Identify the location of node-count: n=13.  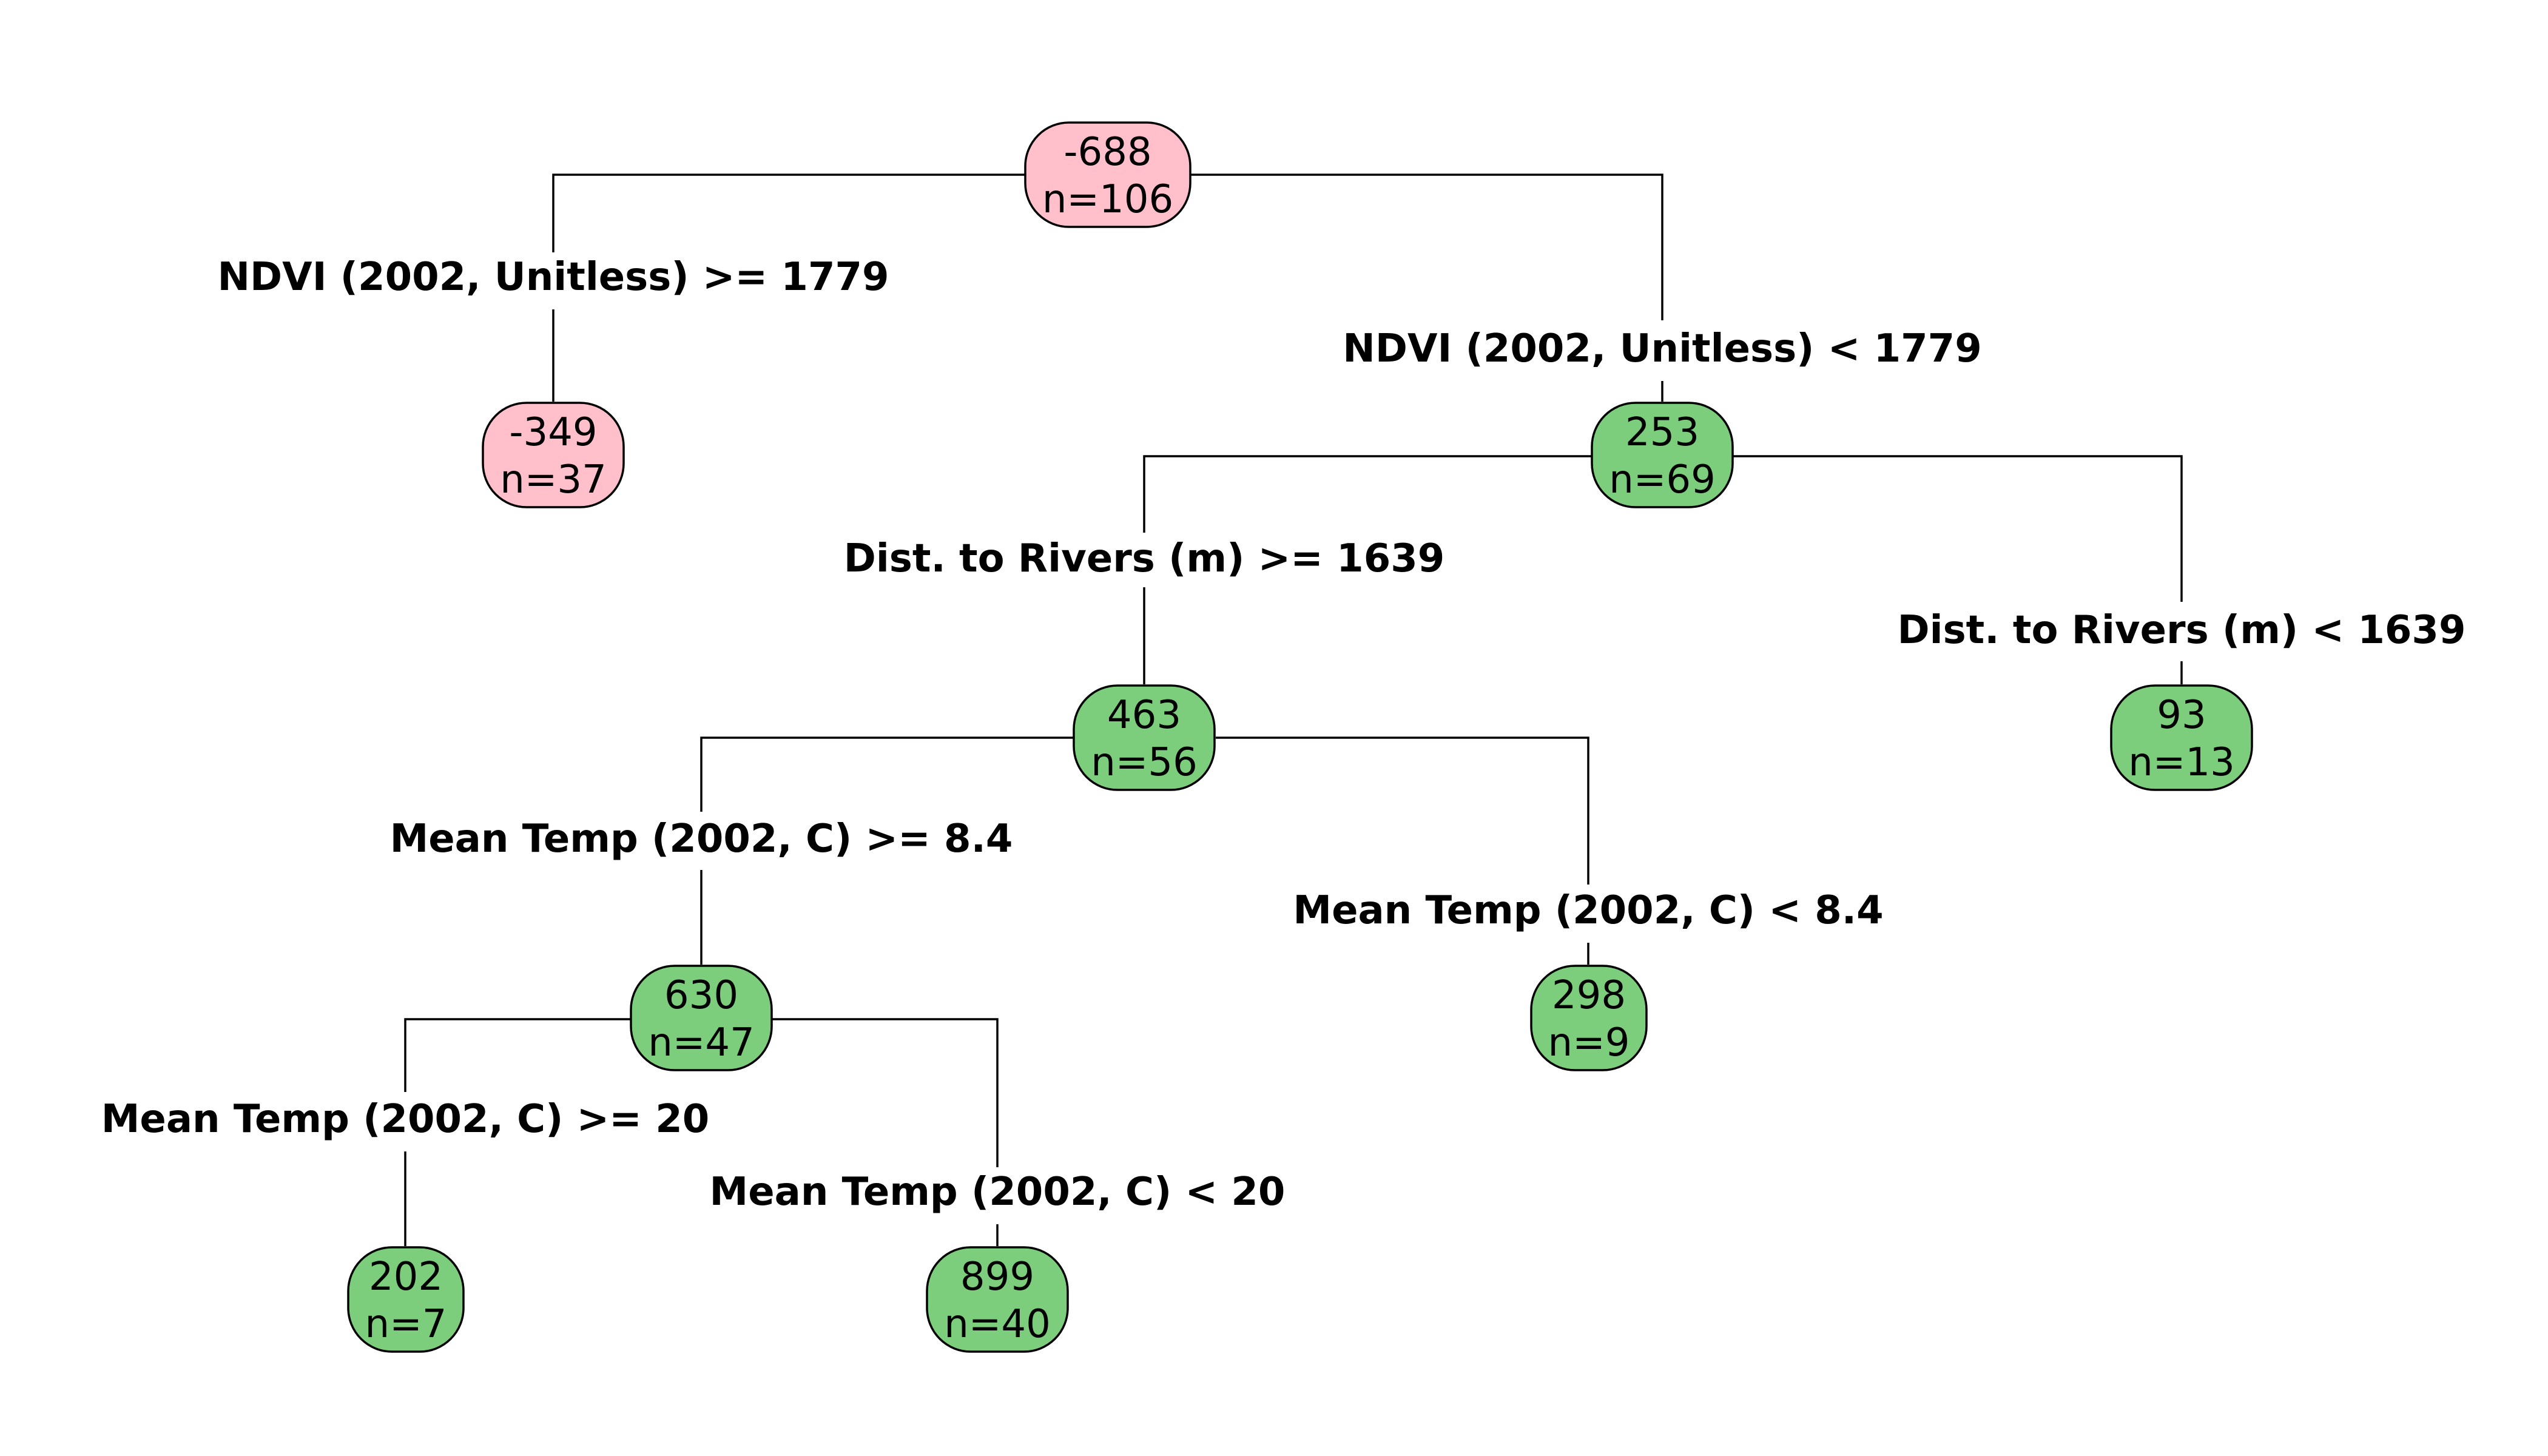
(2181, 762).